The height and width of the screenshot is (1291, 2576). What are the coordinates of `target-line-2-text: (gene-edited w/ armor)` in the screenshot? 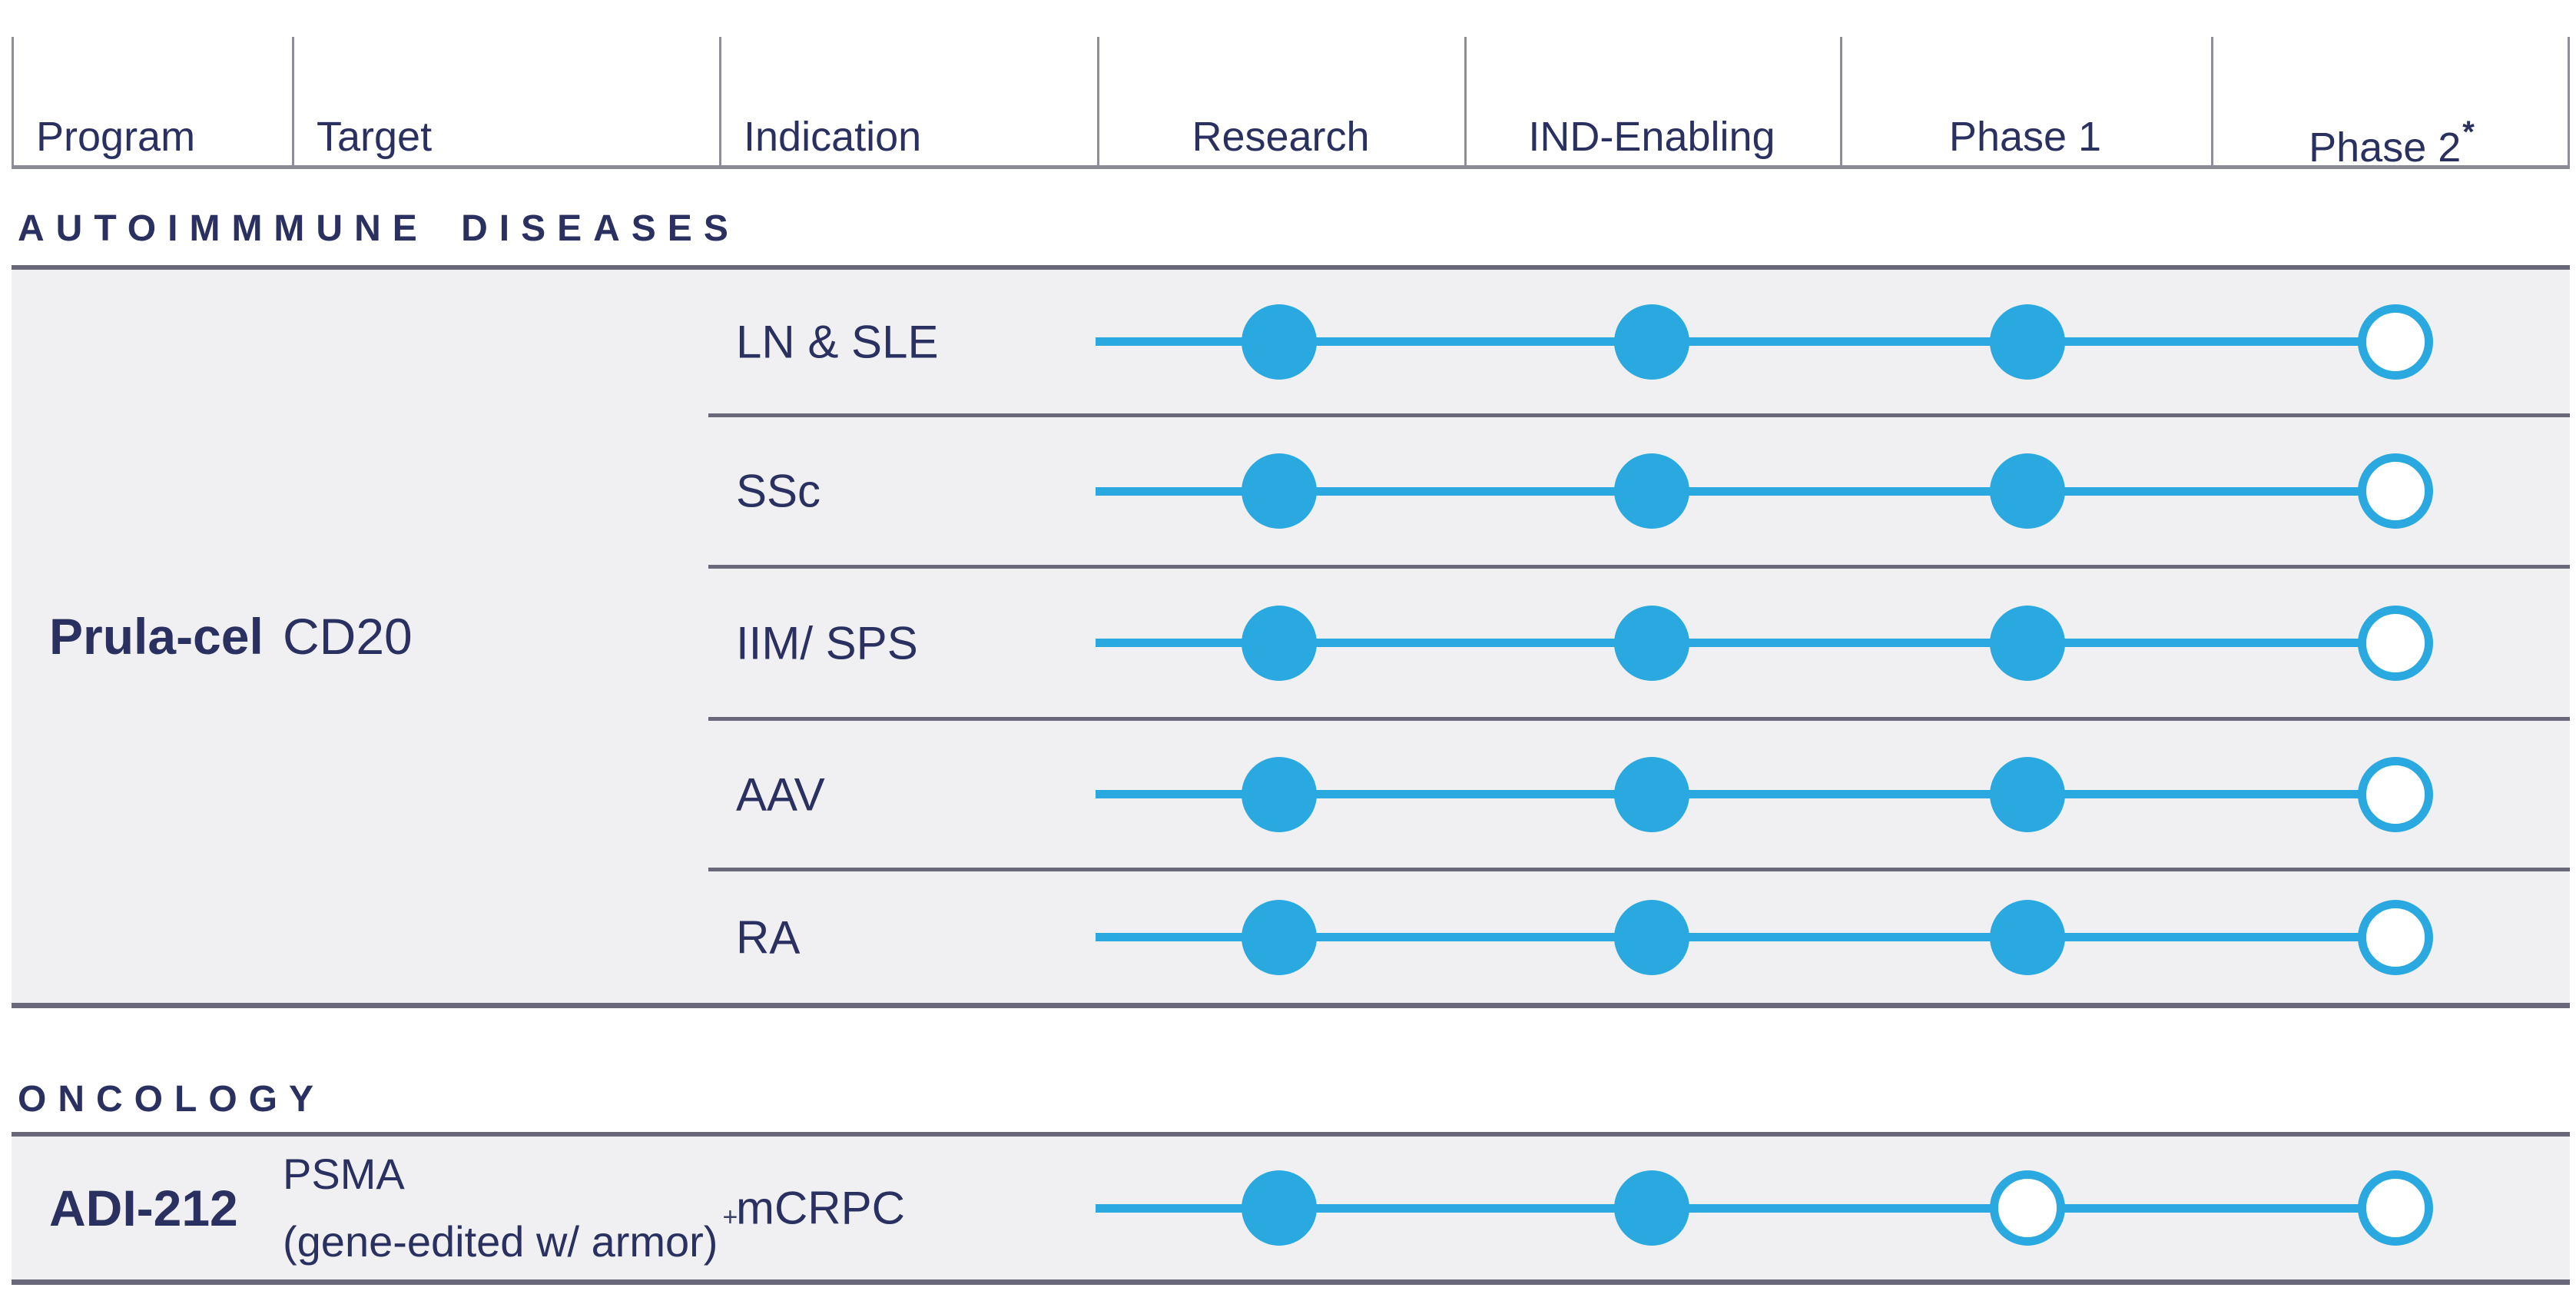 It's located at (500, 1241).